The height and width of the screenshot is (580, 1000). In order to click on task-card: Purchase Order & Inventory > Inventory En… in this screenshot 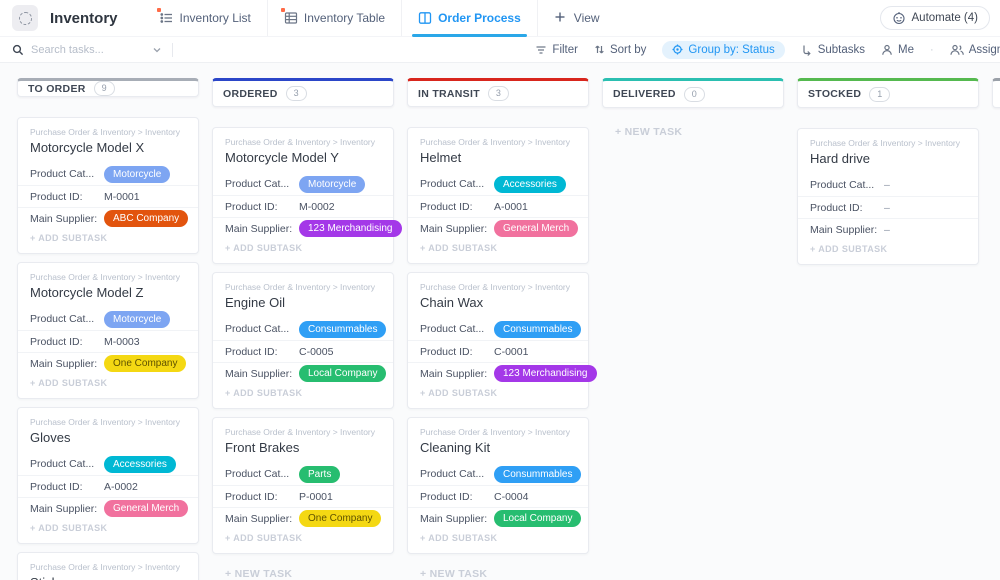, I will do `click(303, 340)`.